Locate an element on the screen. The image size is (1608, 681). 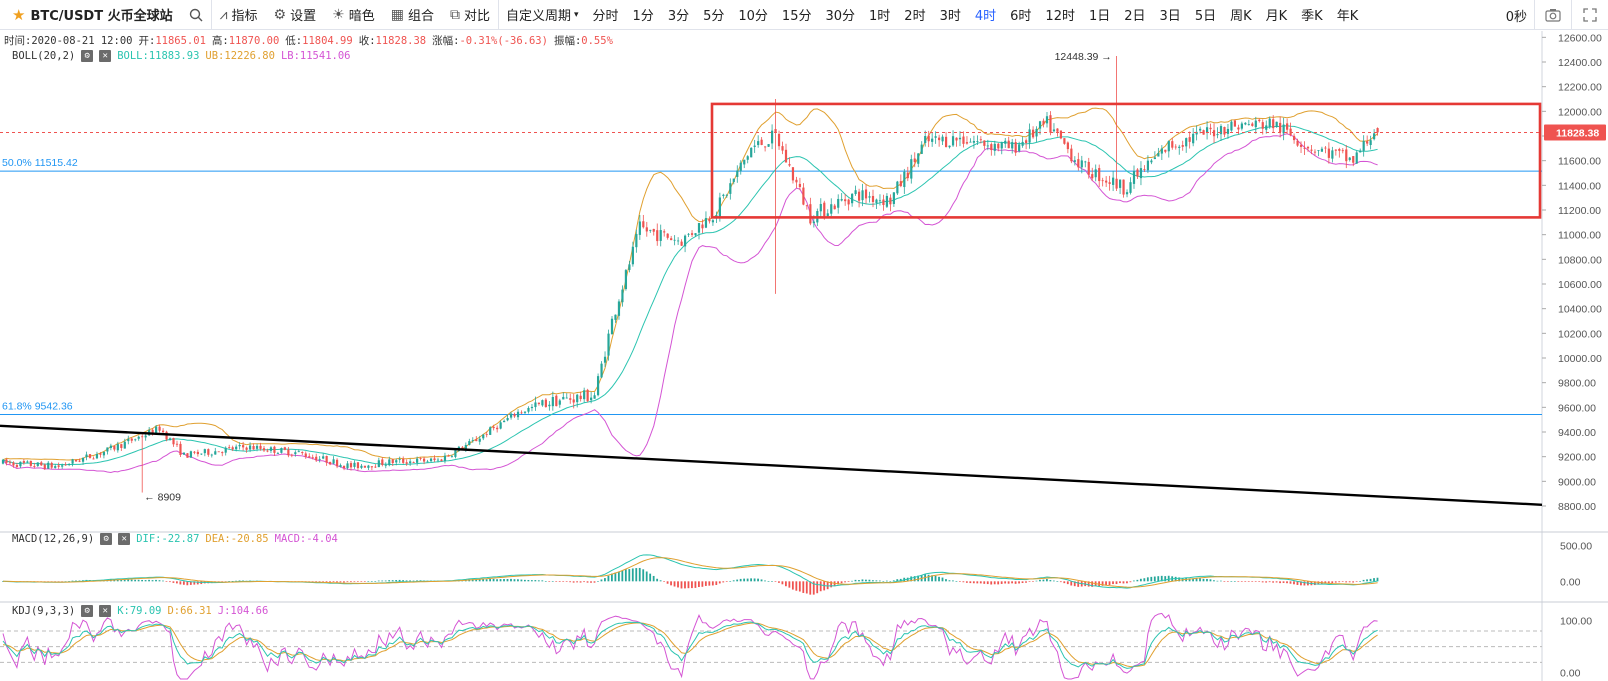
period-tab: 年K is located at coordinates (1347, 16).